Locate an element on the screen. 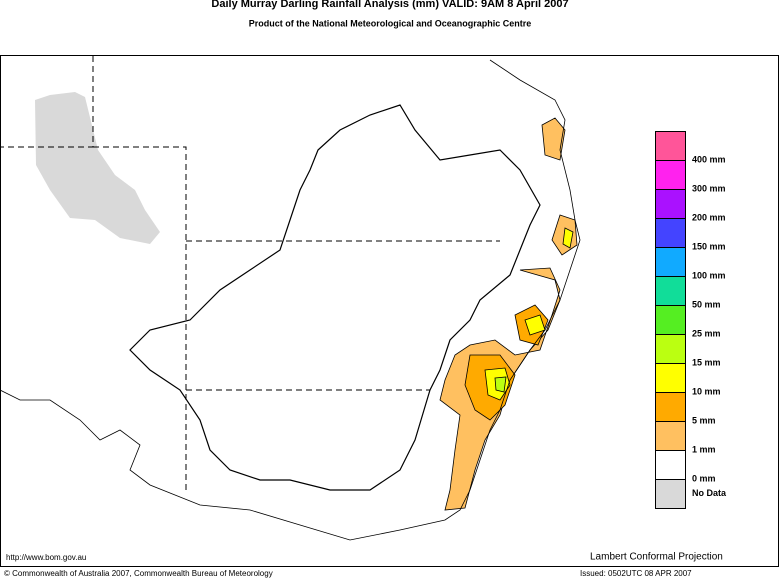 The height and width of the screenshot is (584, 780). legend-label: No Data is located at coordinates (709, 493).